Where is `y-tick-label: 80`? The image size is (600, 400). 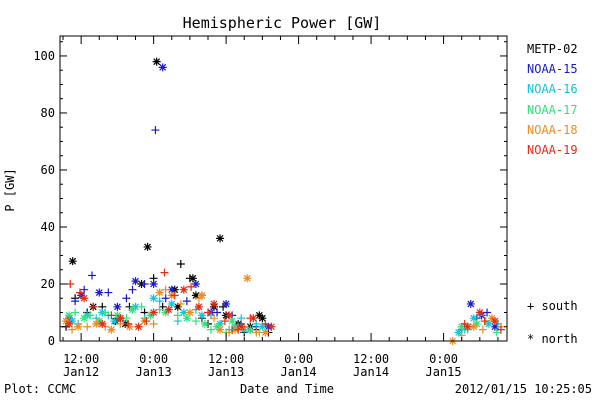
y-tick-label: 80 is located at coordinates (48, 113).